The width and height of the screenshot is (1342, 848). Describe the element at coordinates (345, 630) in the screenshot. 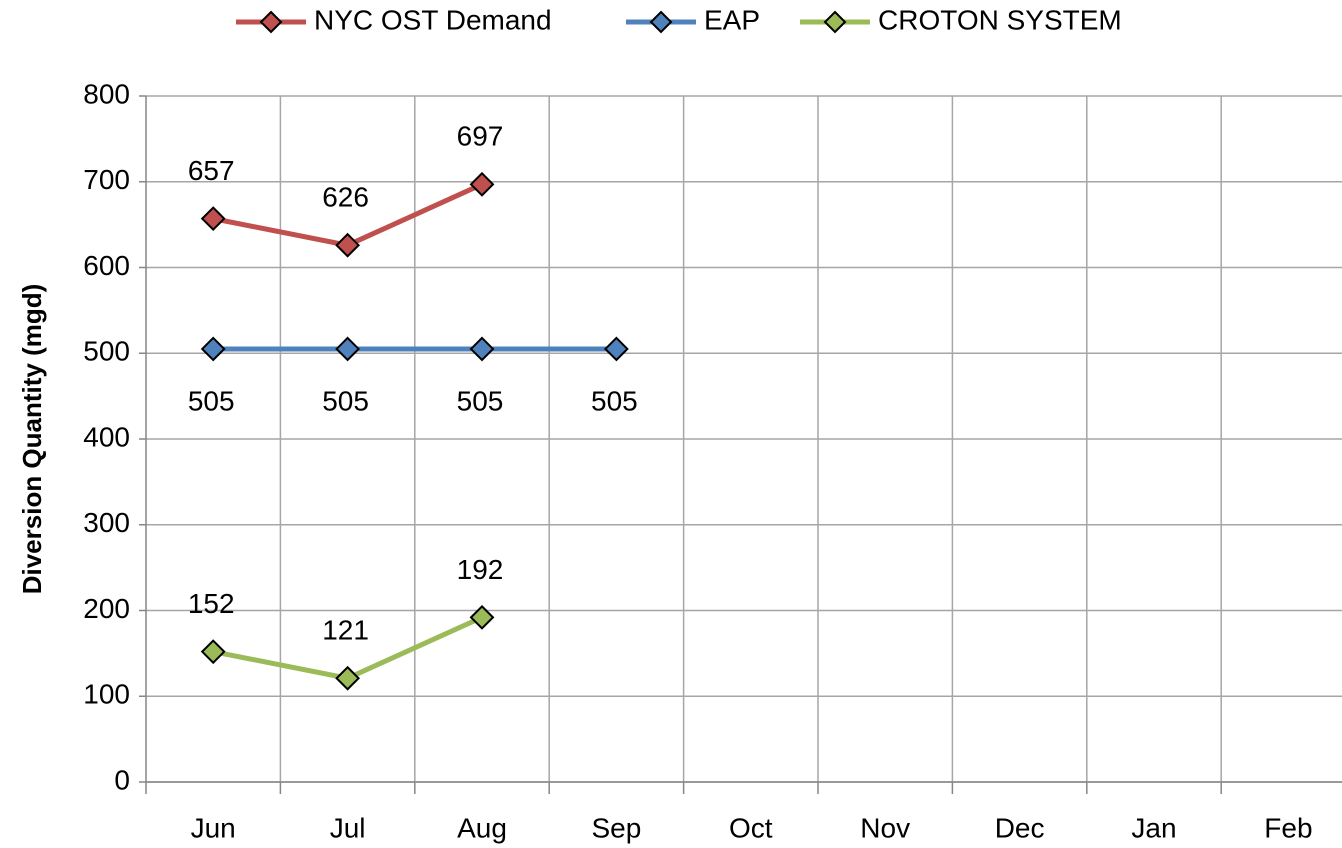

I see `data-label: 121` at that location.